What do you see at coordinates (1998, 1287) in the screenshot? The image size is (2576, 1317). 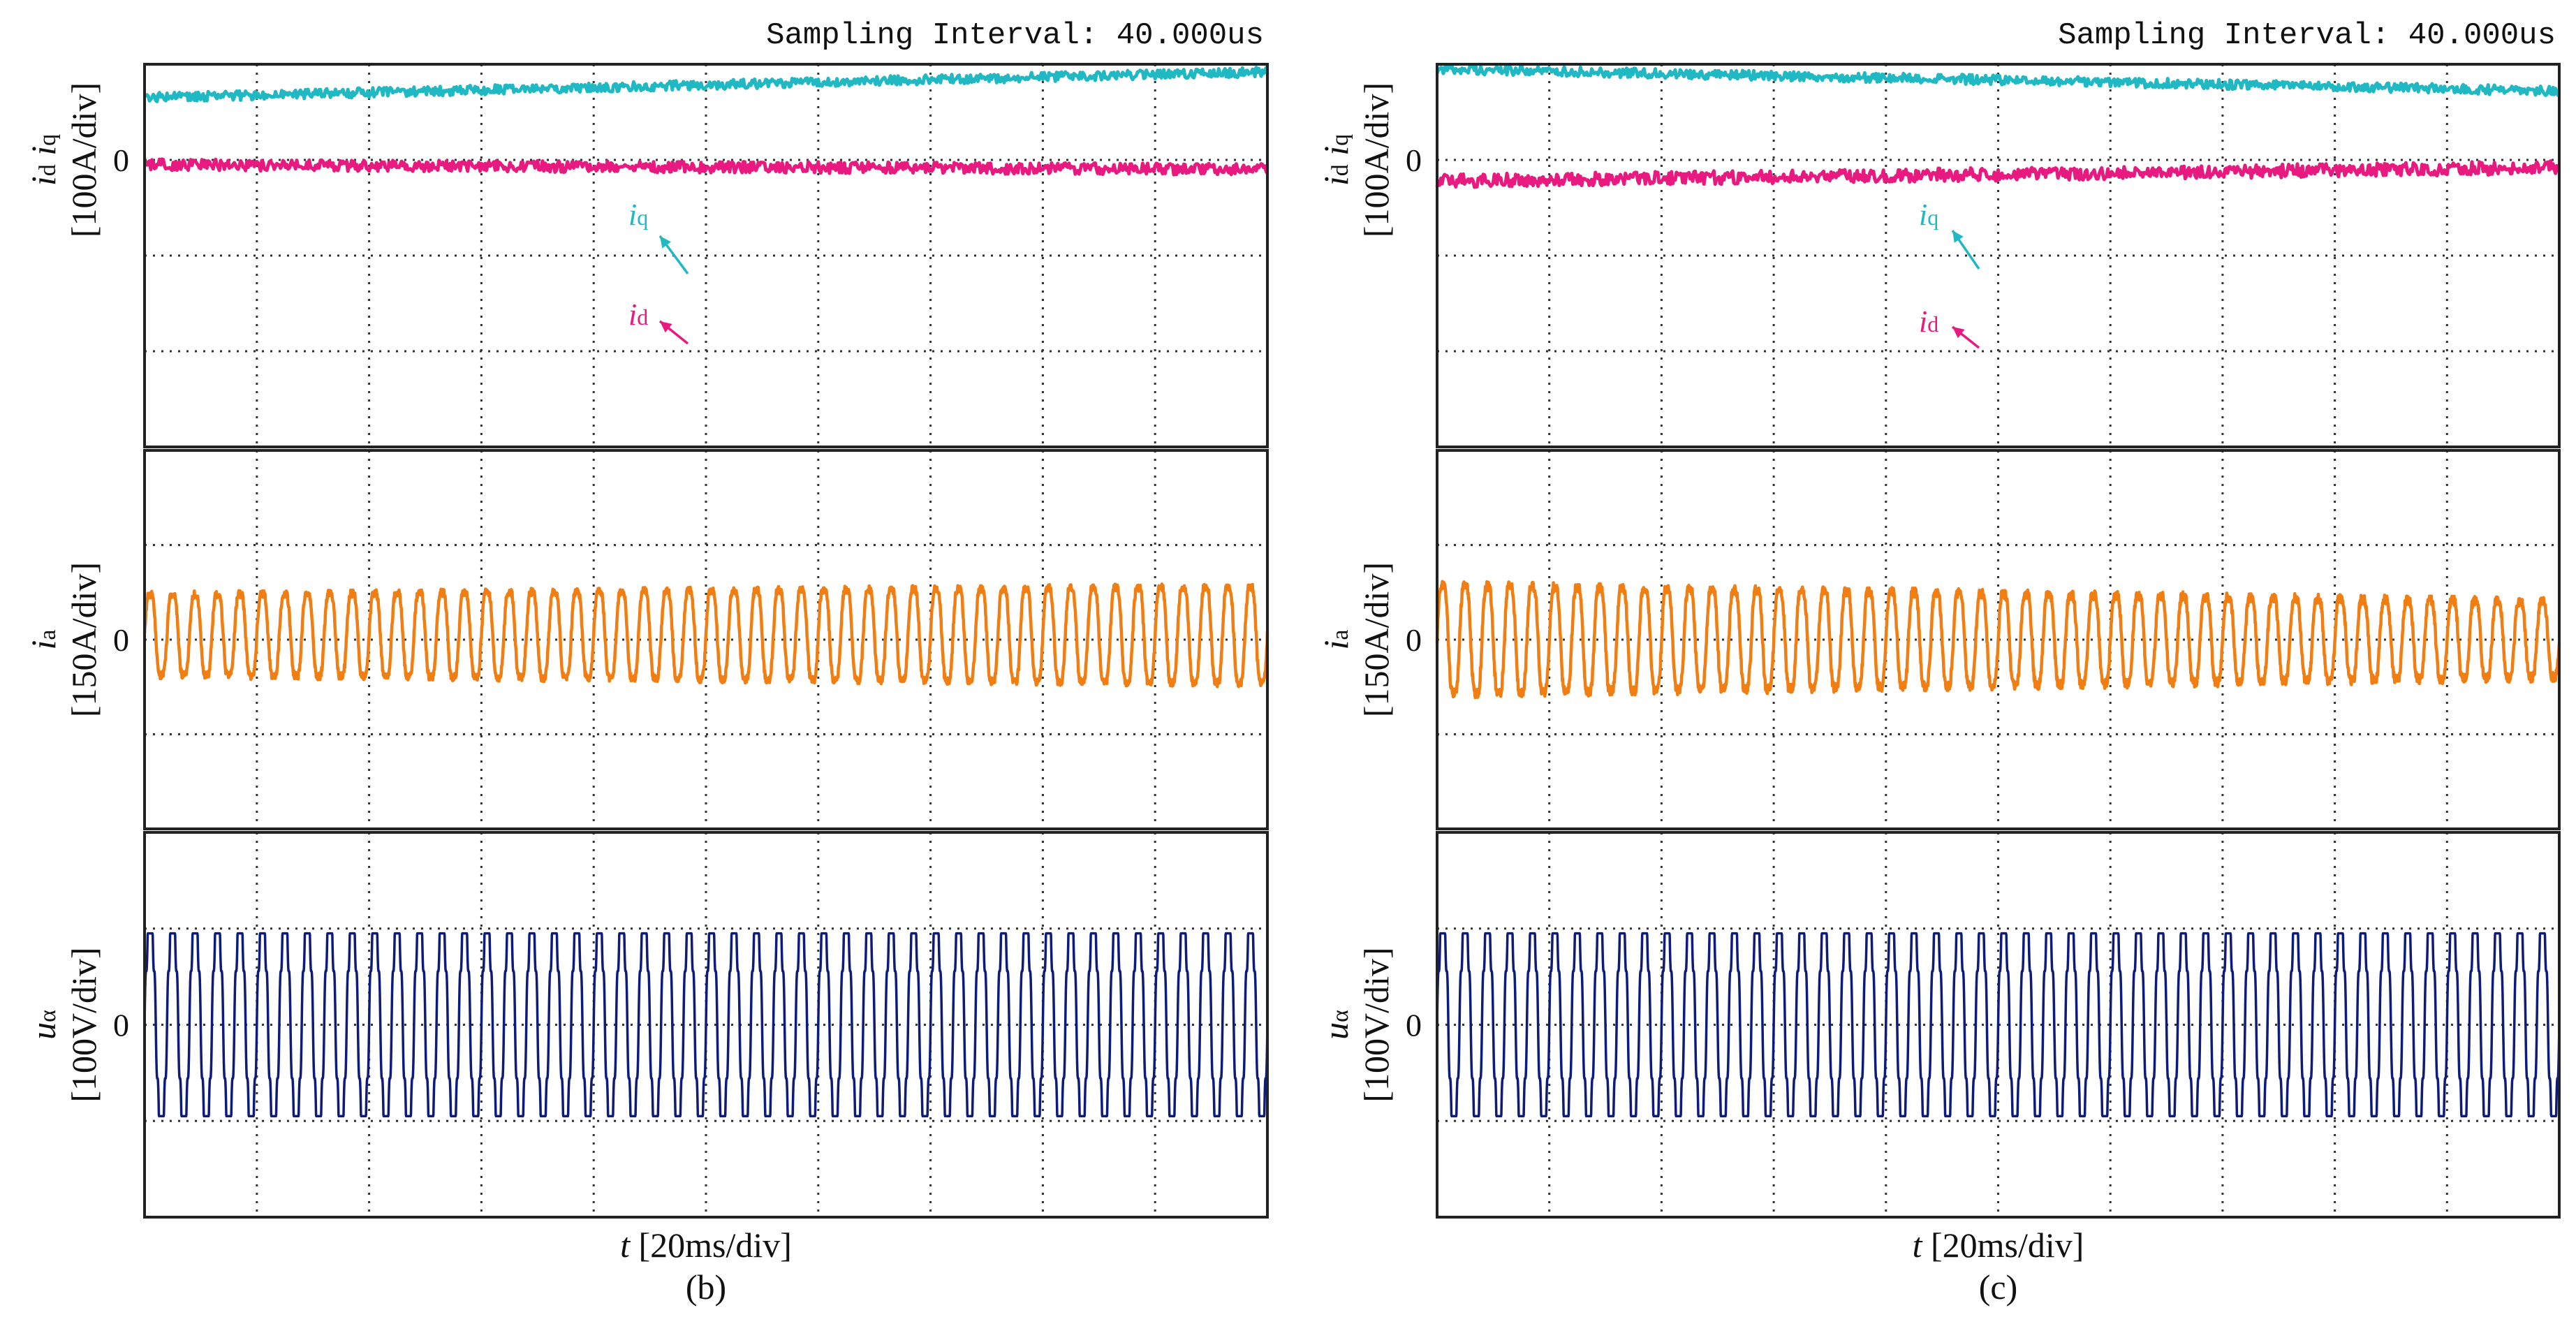 I see `figure-caption: (c)` at bounding box center [1998, 1287].